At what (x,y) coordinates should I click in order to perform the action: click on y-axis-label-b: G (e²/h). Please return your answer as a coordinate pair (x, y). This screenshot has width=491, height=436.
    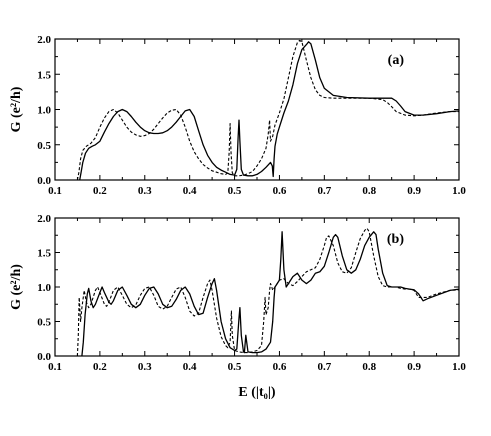
    Looking at the image, I should click on (16, 287).